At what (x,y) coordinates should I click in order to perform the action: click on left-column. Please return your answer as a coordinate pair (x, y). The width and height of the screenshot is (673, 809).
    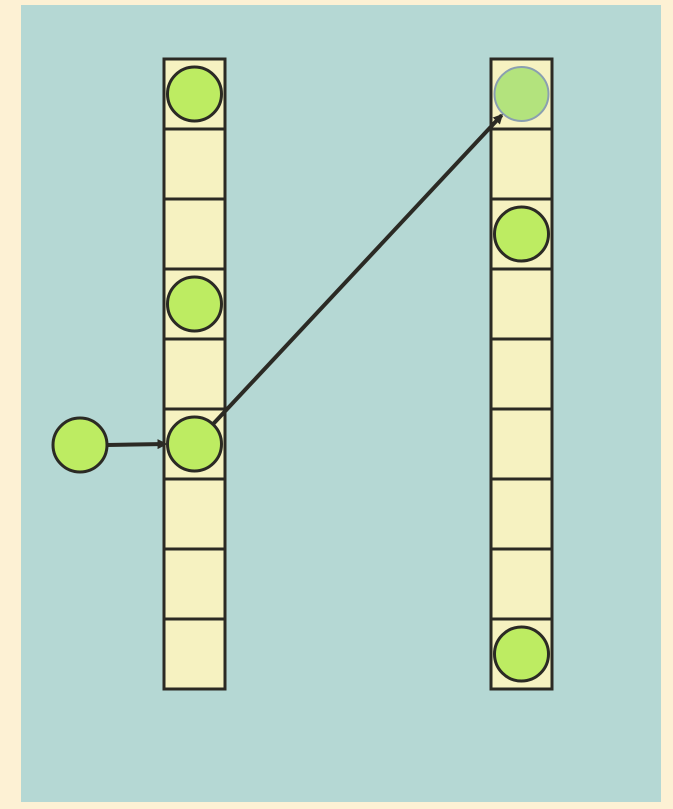
    Looking at the image, I should click on (194, 374).